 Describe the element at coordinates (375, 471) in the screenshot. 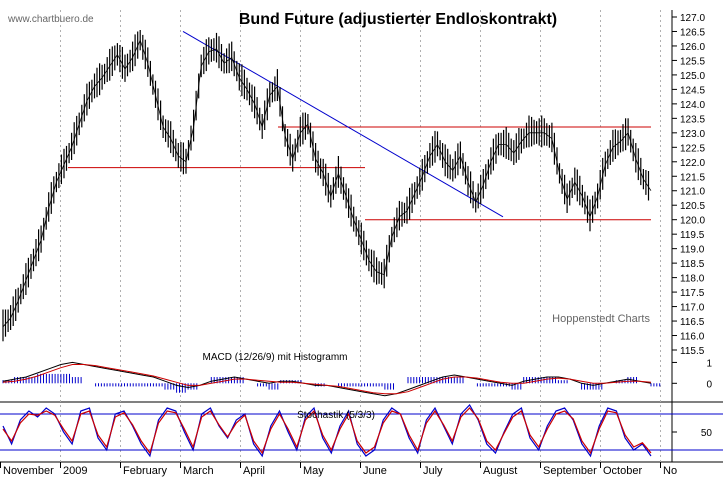

I see `x-tick-label: June` at that location.